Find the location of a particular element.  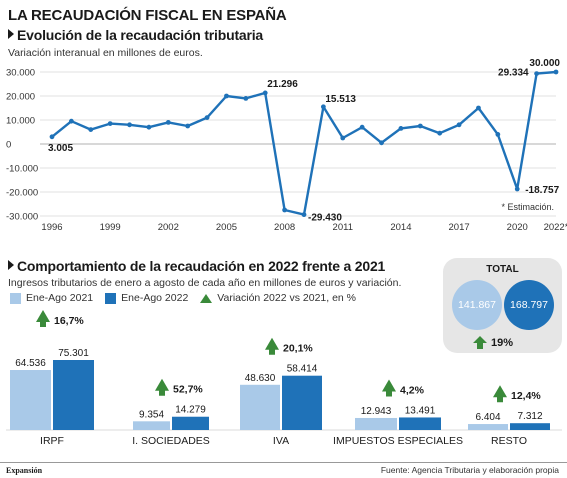

y-tick-label: -10.000 is located at coordinates (22, 169).